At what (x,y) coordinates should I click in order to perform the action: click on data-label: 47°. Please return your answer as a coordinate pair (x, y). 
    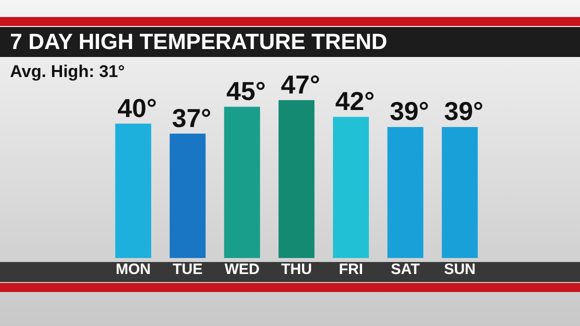
    Looking at the image, I should click on (300, 84).